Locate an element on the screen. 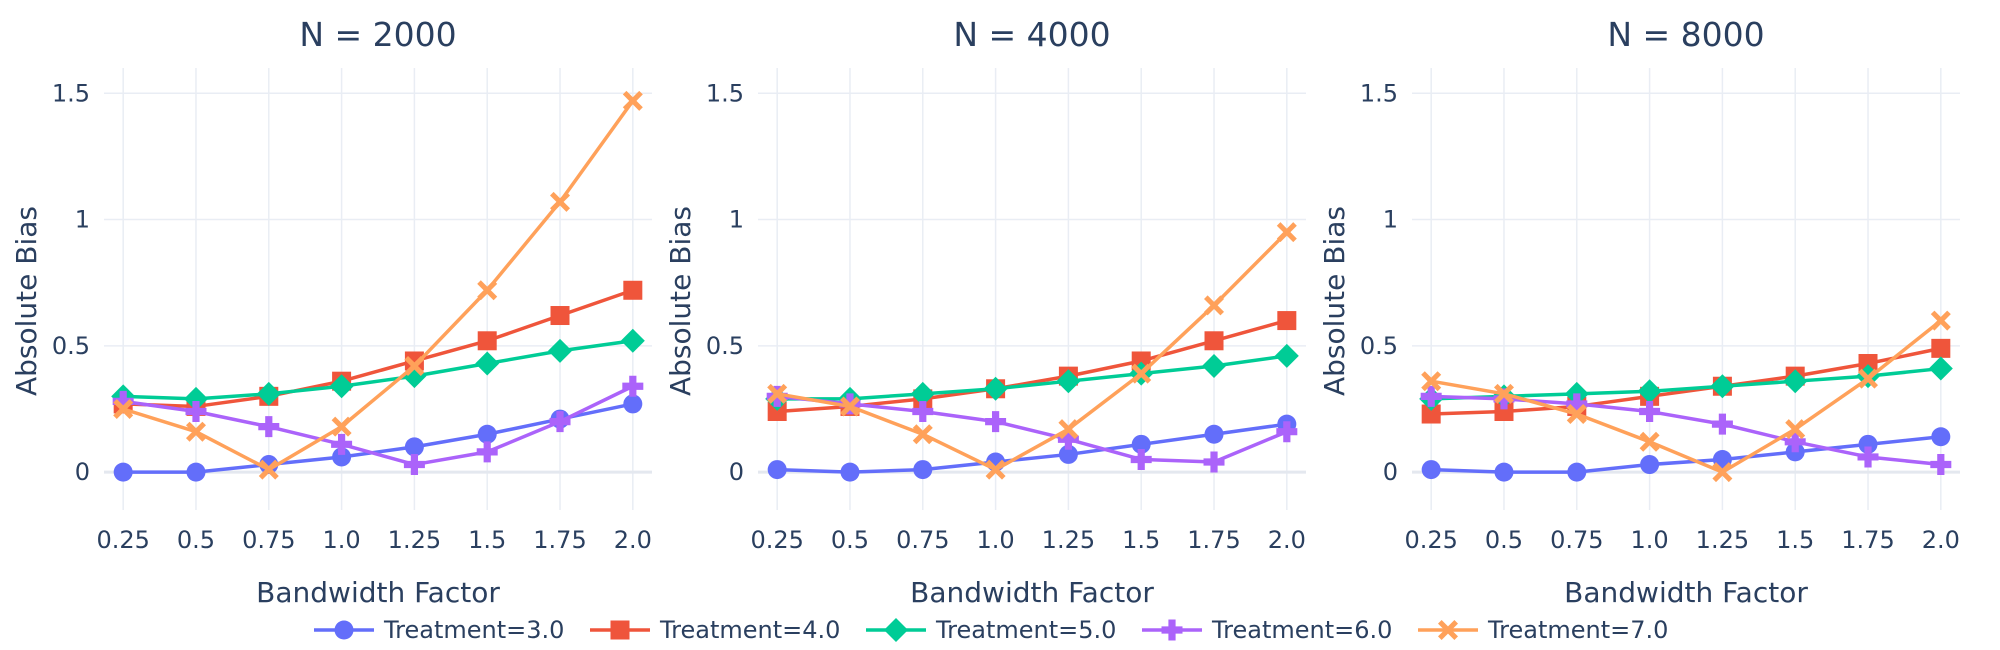 The width and height of the screenshot is (2000, 650). legend-item: Treatment=6.0 is located at coordinates (1267, 630).